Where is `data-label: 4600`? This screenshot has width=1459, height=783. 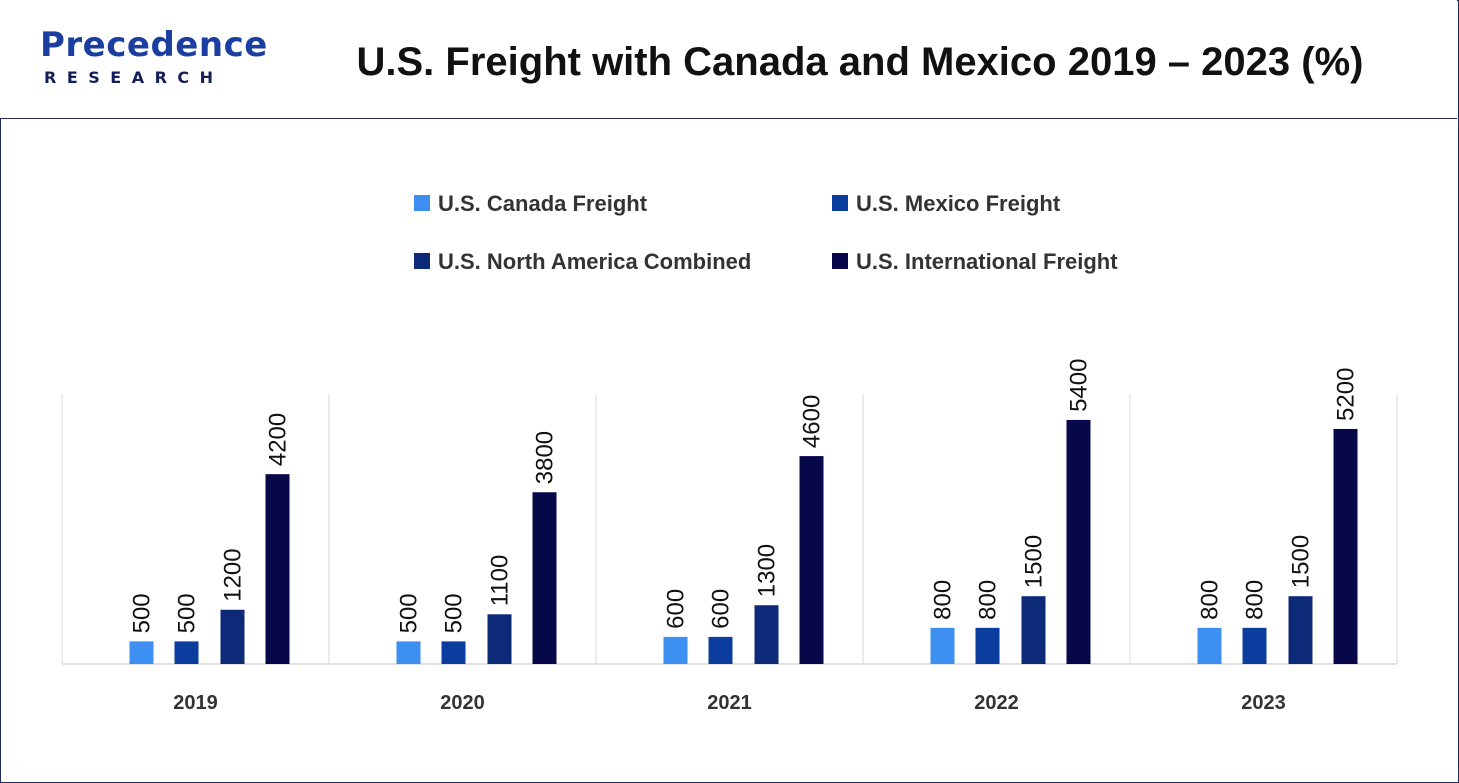 data-label: 4600 is located at coordinates (812, 421).